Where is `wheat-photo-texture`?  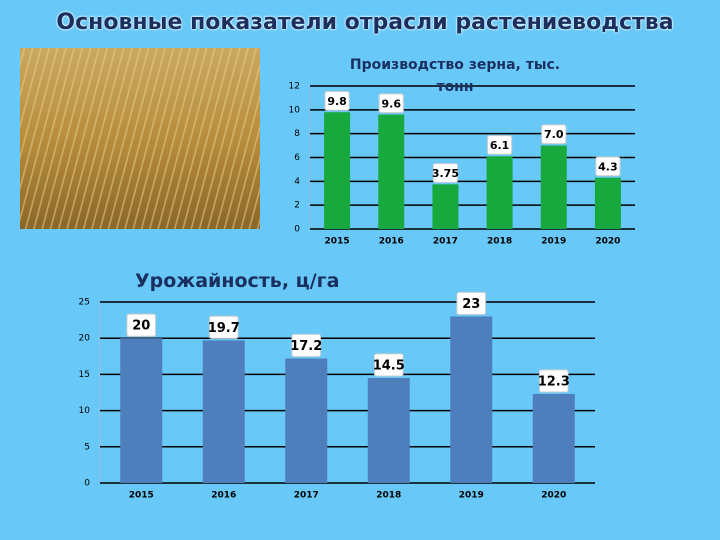 wheat-photo-texture is located at coordinates (140, 138).